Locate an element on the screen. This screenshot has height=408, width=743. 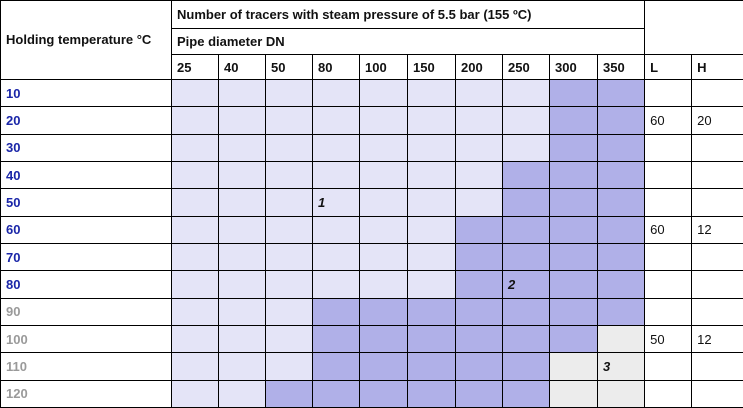
table-row: 50 1 is located at coordinates (371, 202).